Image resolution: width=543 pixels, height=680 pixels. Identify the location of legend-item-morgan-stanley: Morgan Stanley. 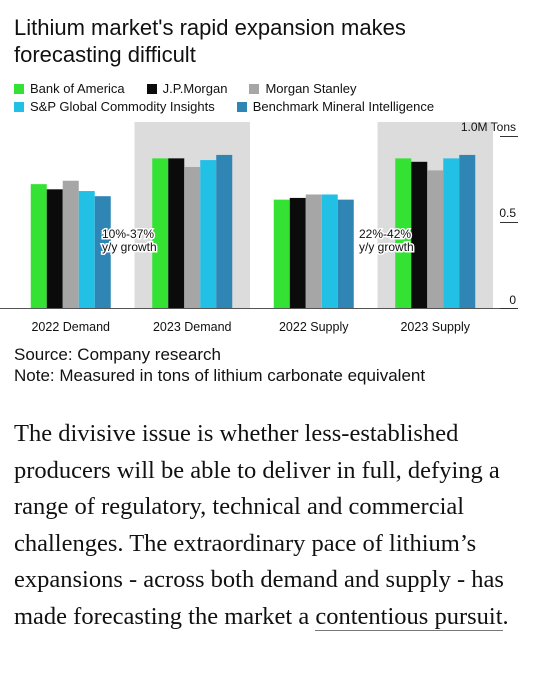
(303, 89).